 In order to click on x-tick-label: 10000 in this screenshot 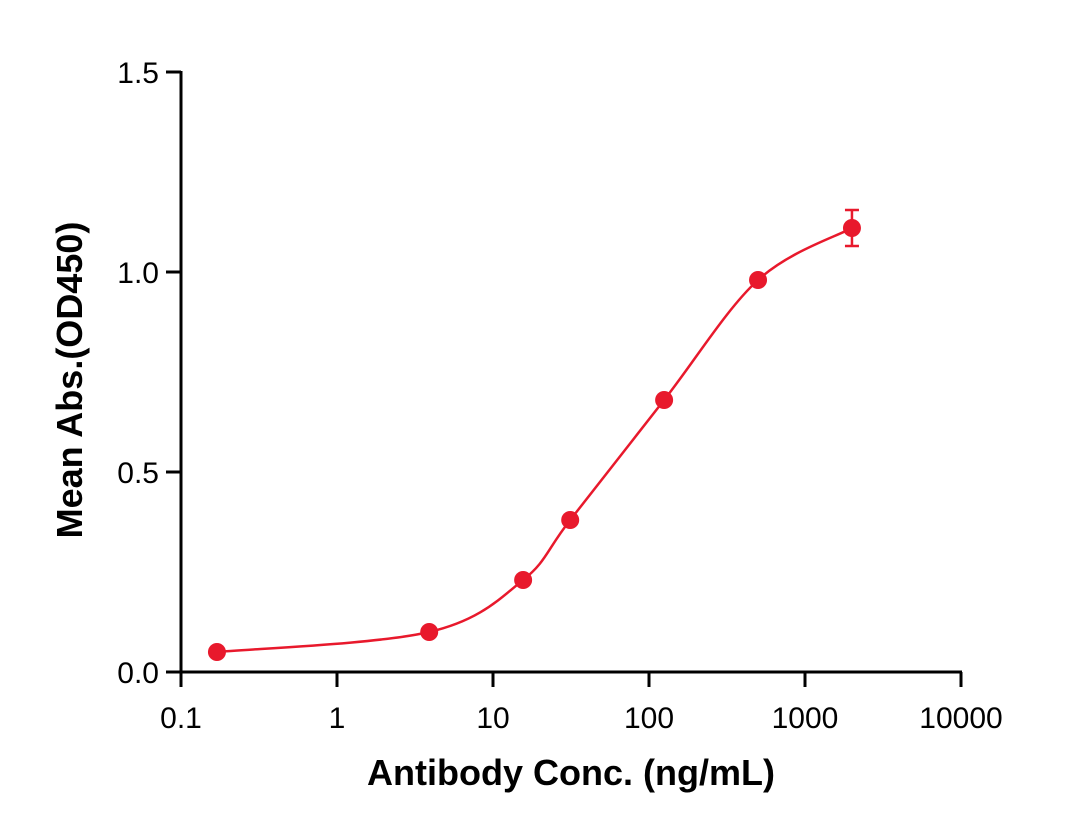, I will do `click(960, 718)`.